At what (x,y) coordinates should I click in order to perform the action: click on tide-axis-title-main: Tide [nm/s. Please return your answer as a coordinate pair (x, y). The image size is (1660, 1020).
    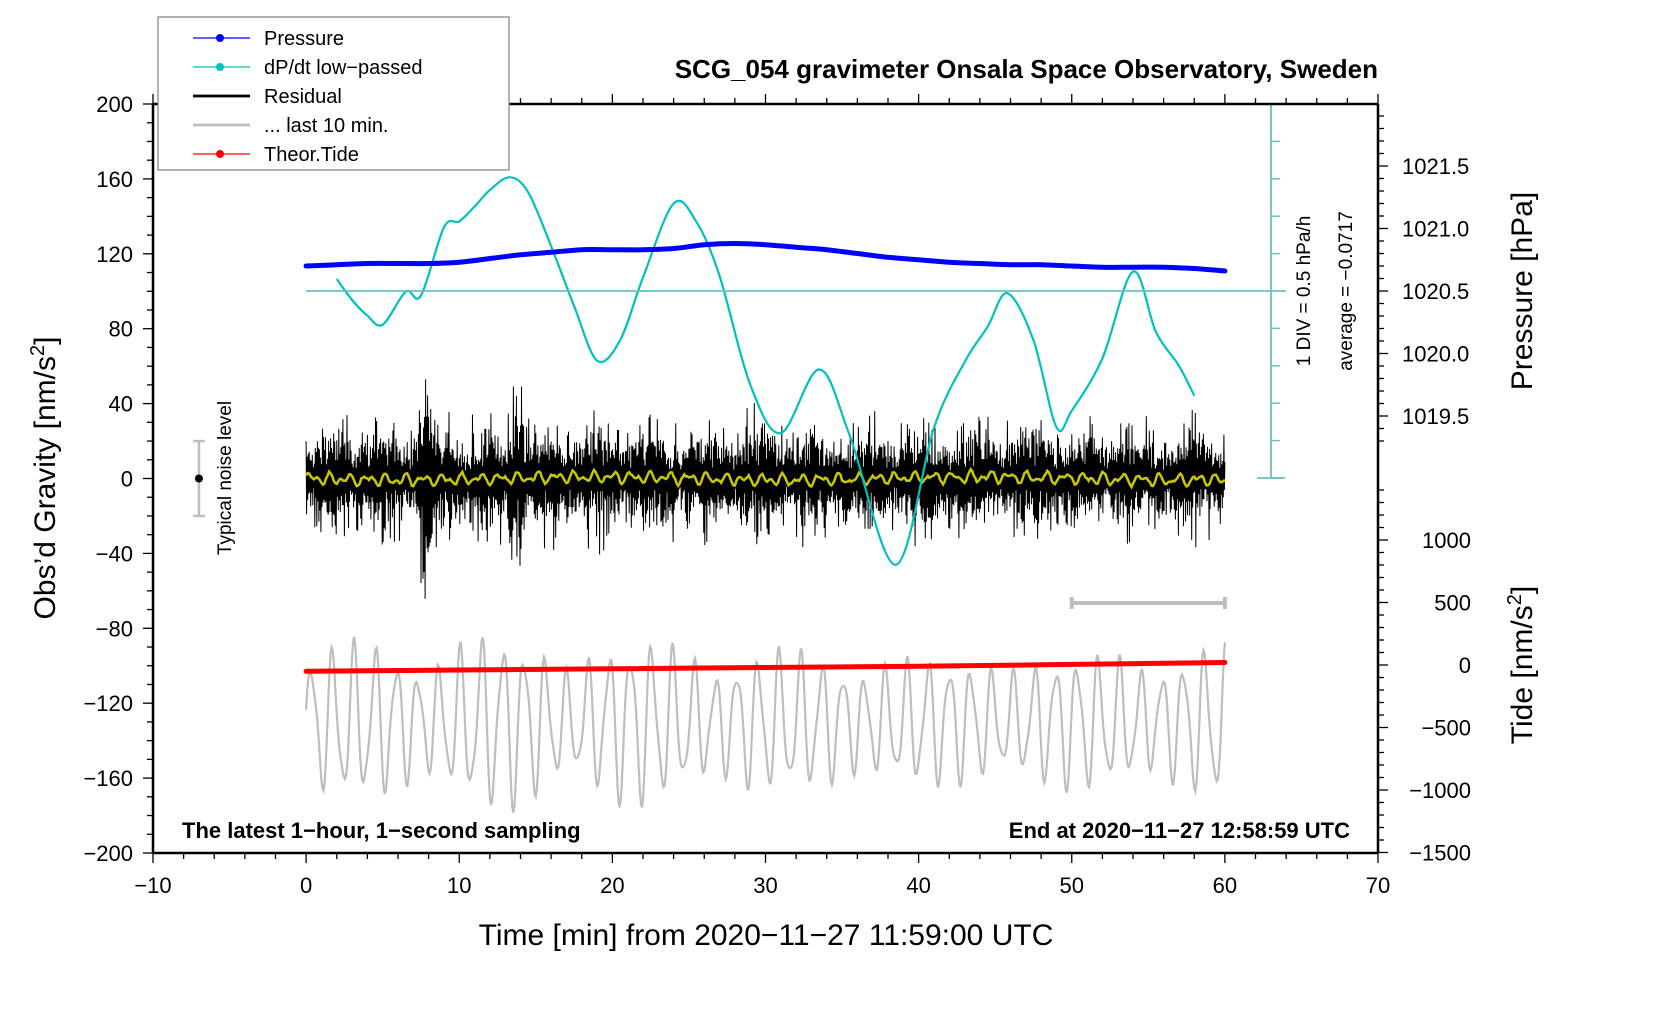
    Looking at the image, I should click on (1522, 674).